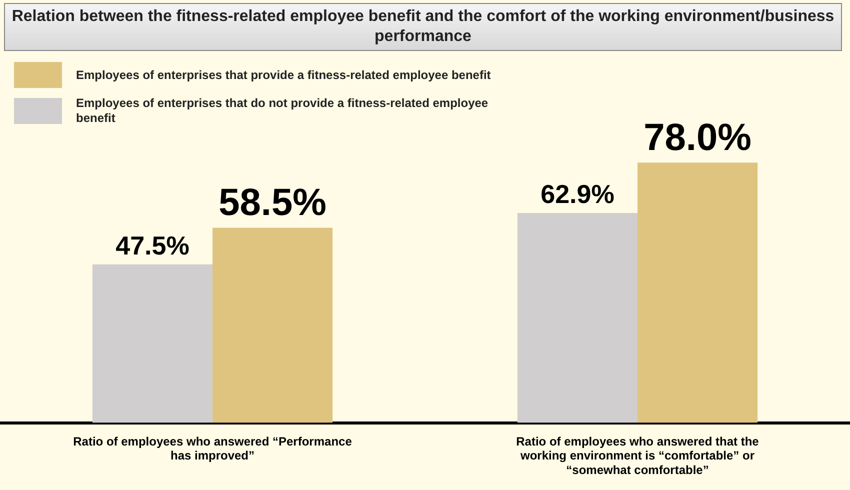 This screenshot has width=850, height=490. What do you see at coordinates (153, 245) in the screenshot?
I see `data-label: 47.5%` at bounding box center [153, 245].